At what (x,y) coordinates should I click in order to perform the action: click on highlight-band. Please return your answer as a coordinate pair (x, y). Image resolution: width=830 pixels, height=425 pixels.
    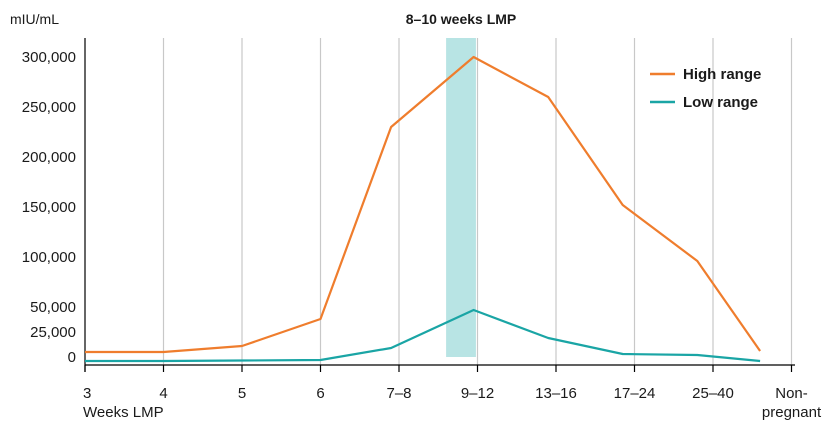
    Looking at the image, I should click on (461, 197).